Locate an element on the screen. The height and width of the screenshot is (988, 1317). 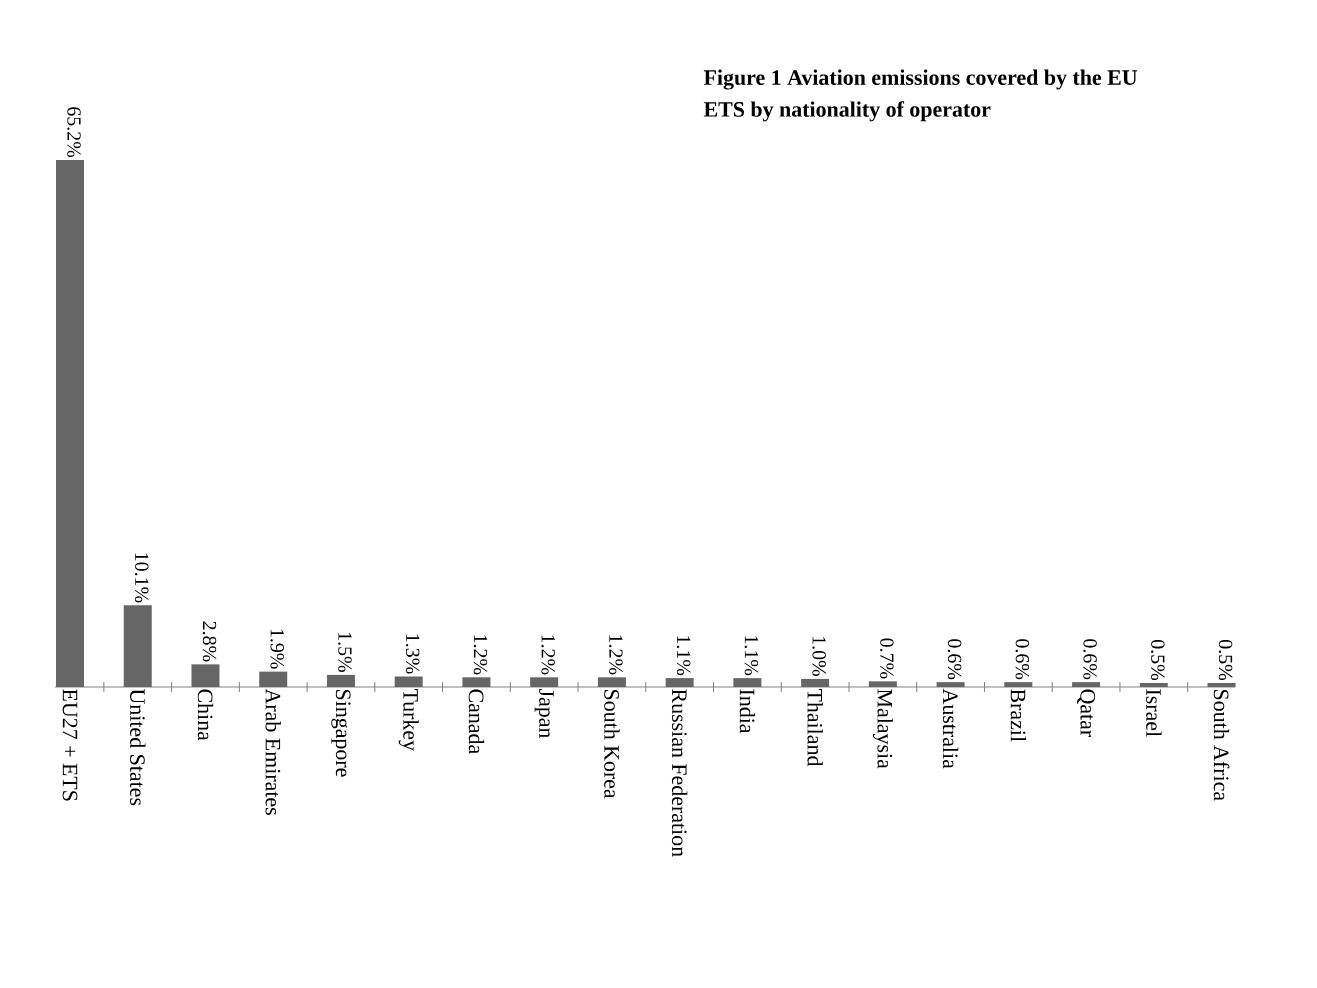
x-tick-label: Qatar is located at coordinates (1086, 713).